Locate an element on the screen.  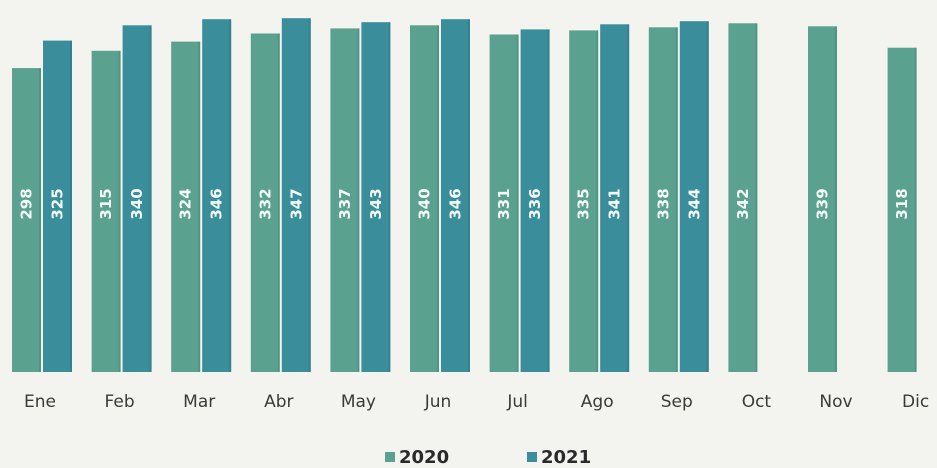
x-tick-label-sep: Sep is located at coordinates (677, 402).